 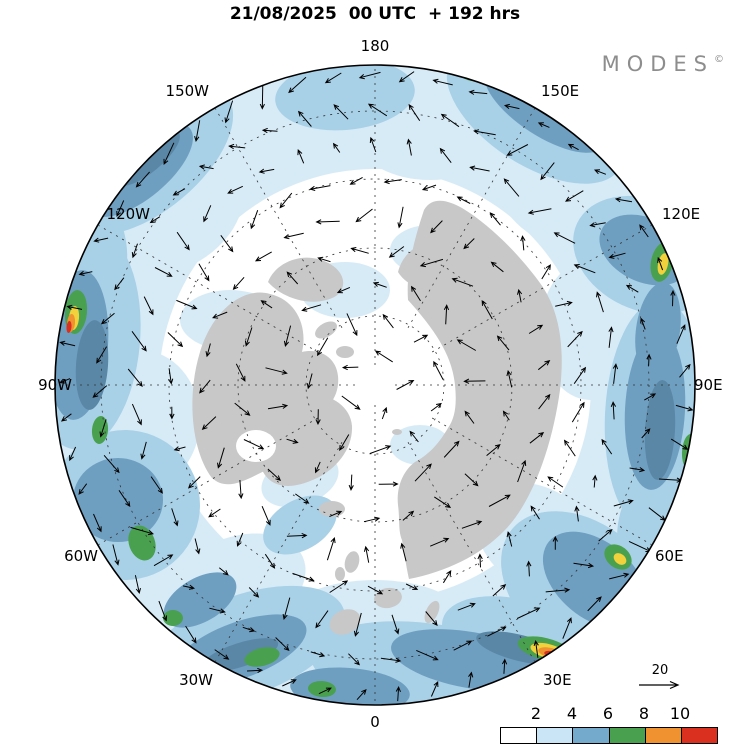 What do you see at coordinates (708, 385) in the screenshot?
I see `longitude-label: 90E` at bounding box center [708, 385].